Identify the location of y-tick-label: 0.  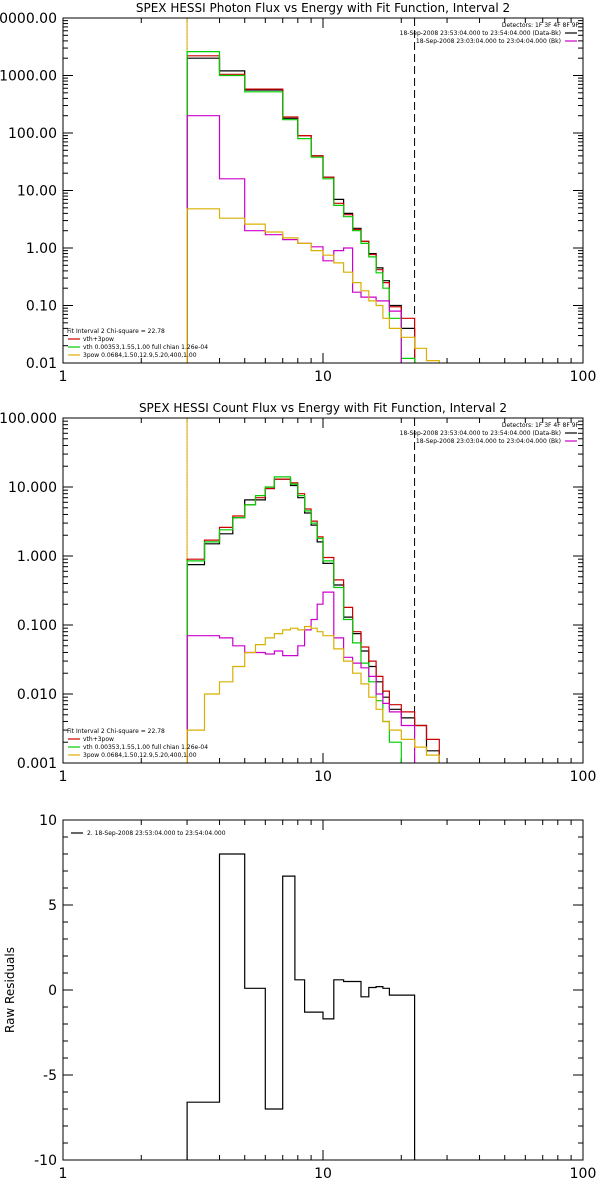
(52, 991).